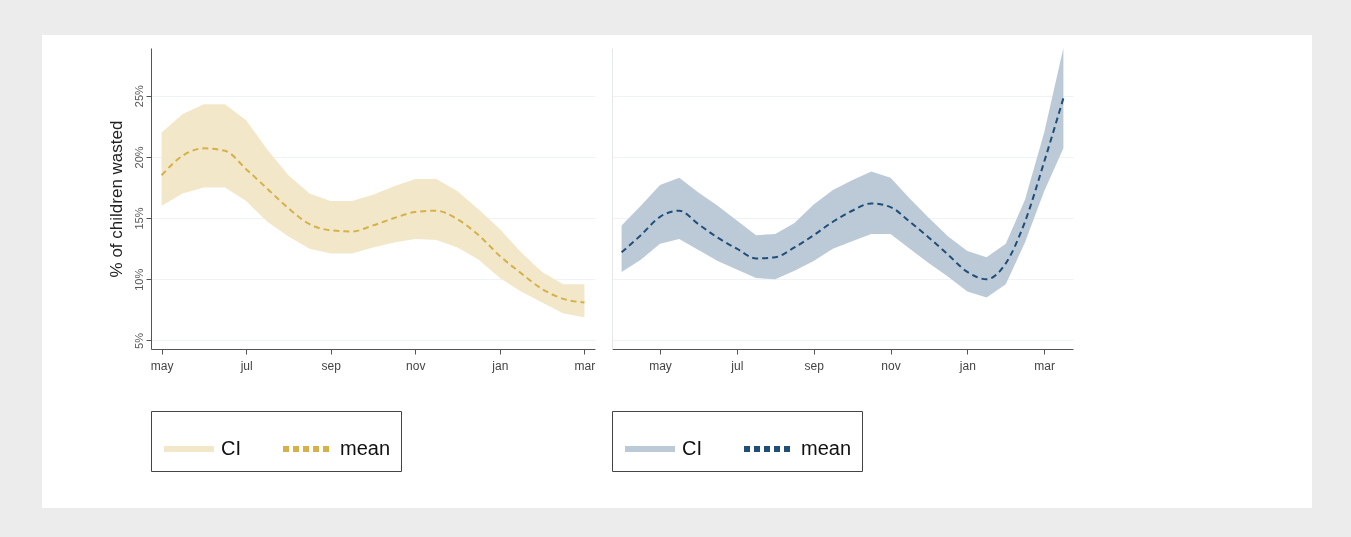  Describe the element at coordinates (138, 96) in the screenshot. I see `y-tick-label: 25%` at that location.